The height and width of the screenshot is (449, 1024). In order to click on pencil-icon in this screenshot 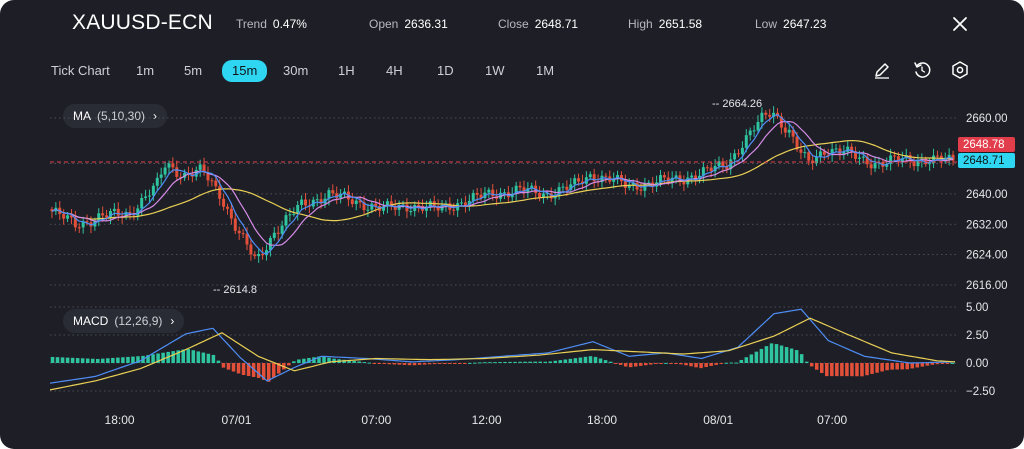, I will do `click(882, 70)`.